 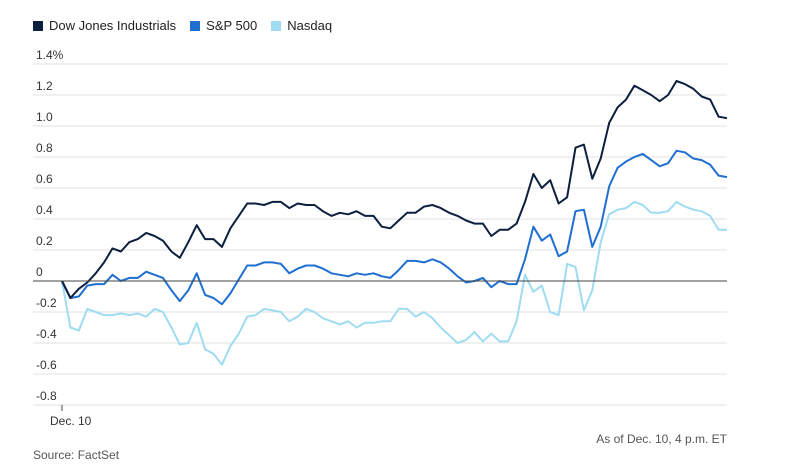 I want to click on y-tick-label: 0, so click(x=39, y=272).